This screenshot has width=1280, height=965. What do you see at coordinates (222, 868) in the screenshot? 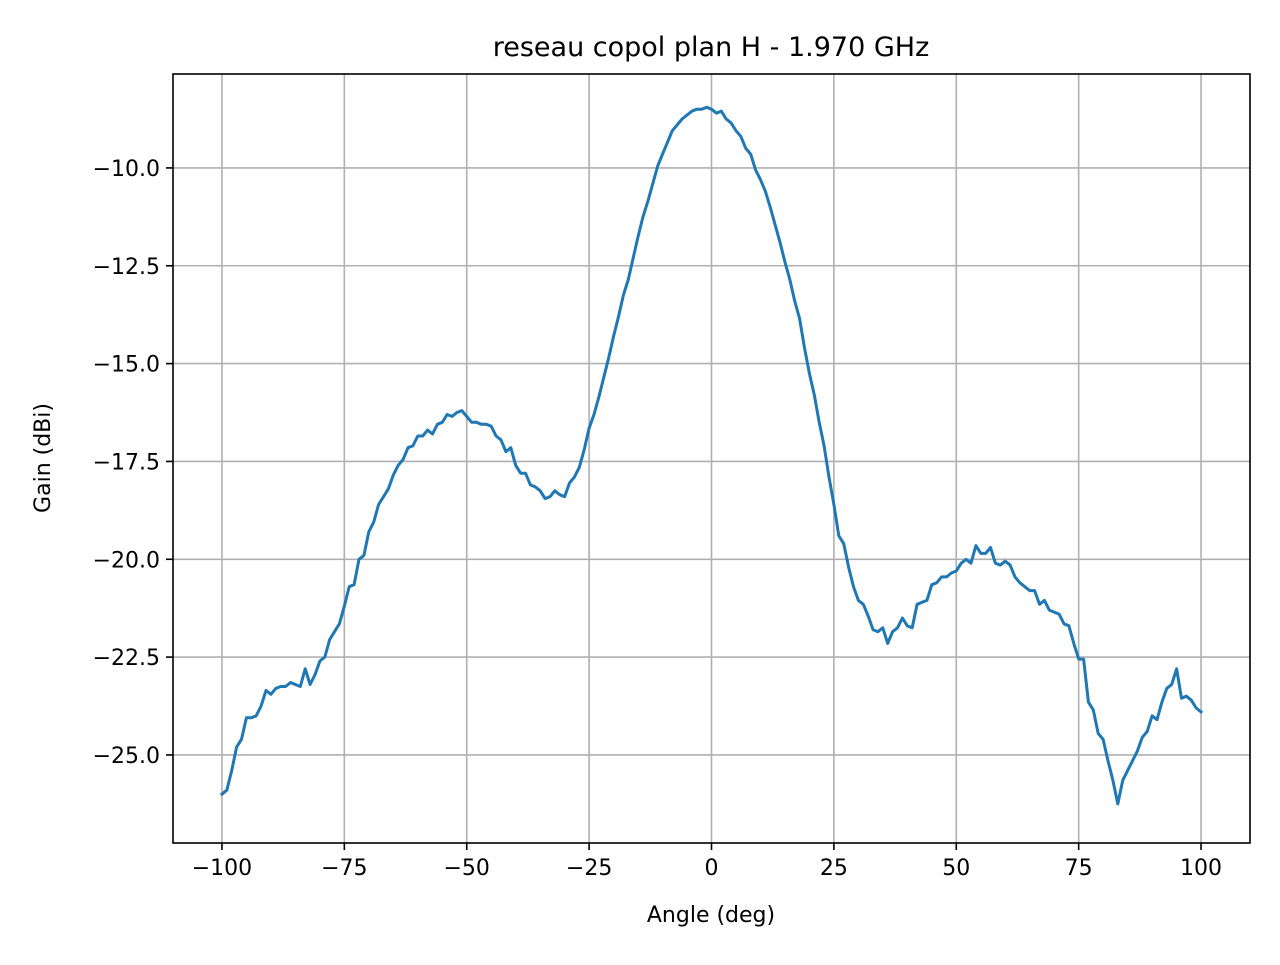
I see `x-tick-label: −100` at bounding box center [222, 868].